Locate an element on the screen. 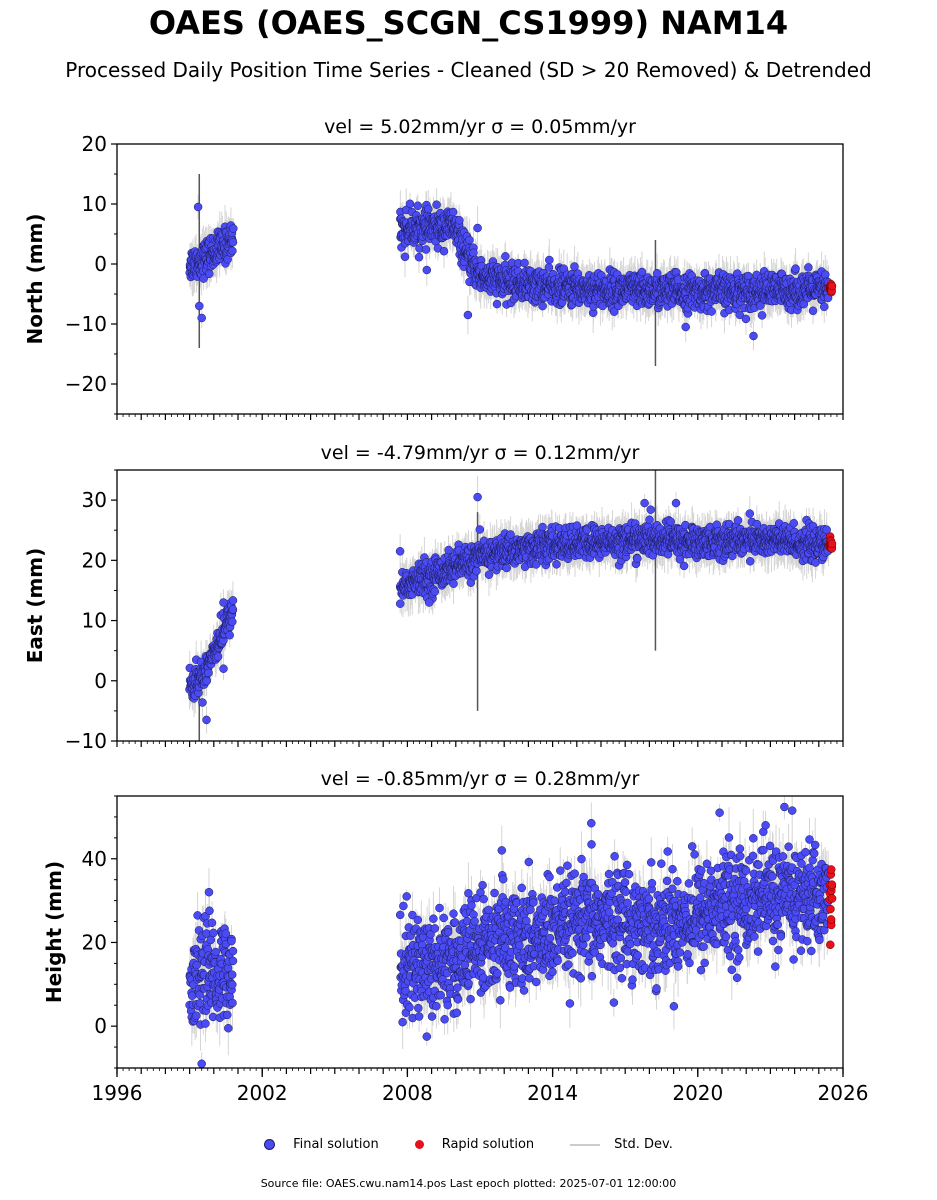 The image size is (937, 1200). plot-area is located at coordinates (511, 270).